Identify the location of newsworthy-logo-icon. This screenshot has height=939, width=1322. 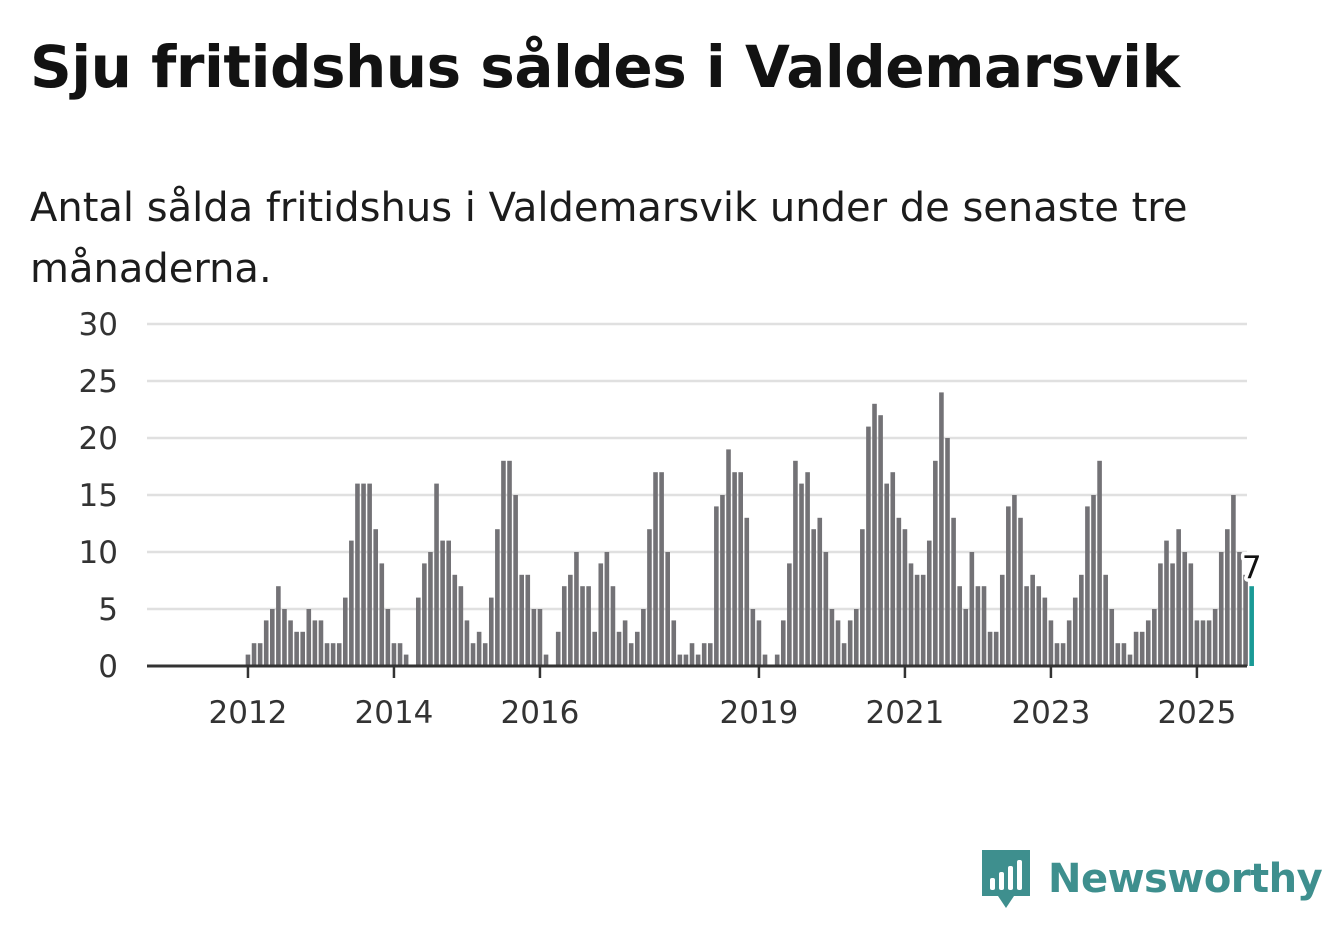
(1006, 879).